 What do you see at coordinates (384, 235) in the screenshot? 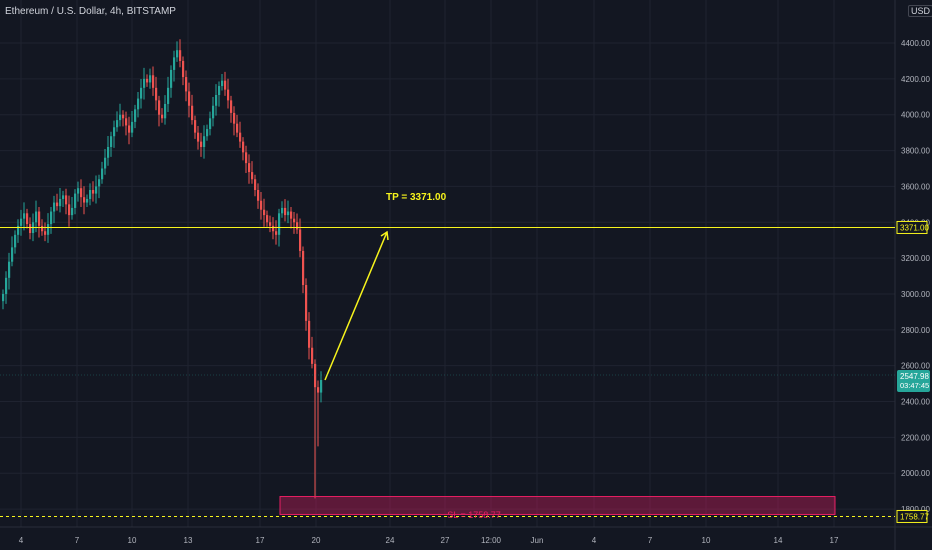
I see `arrow-head-icon` at bounding box center [384, 235].